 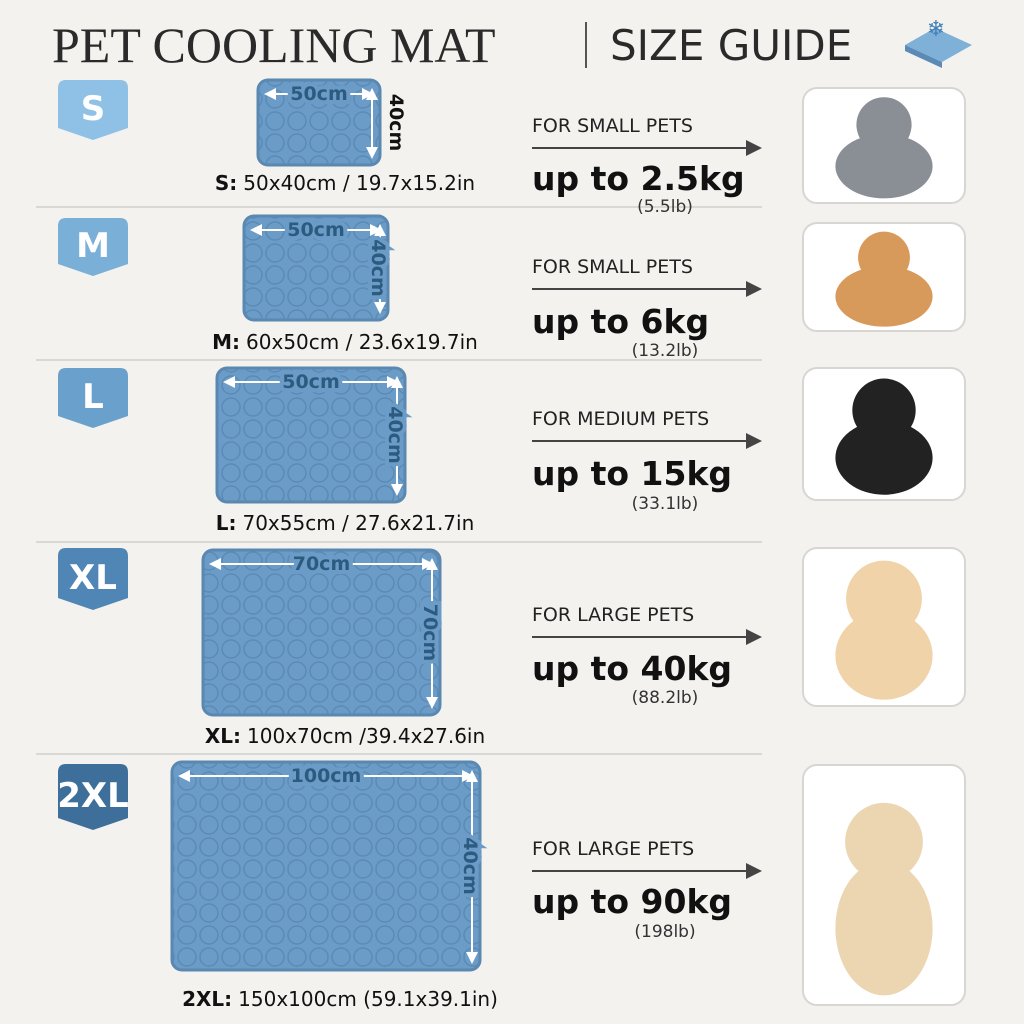 What do you see at coordinates (731, 45) in the screenshot?
I see `subtitle: SIZE GUIDE` at bounding box center [731, 45].